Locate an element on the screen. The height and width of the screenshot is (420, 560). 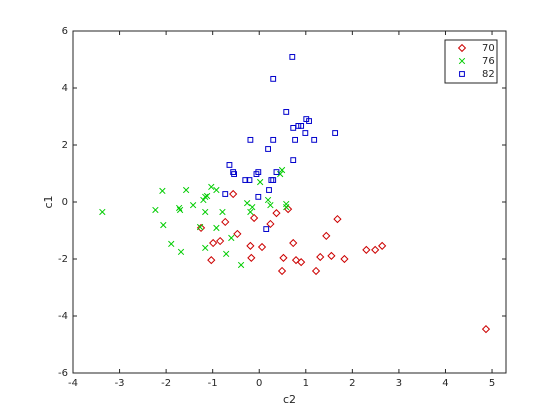
y-tick-label: 4 is located at coordinates (65, 88).